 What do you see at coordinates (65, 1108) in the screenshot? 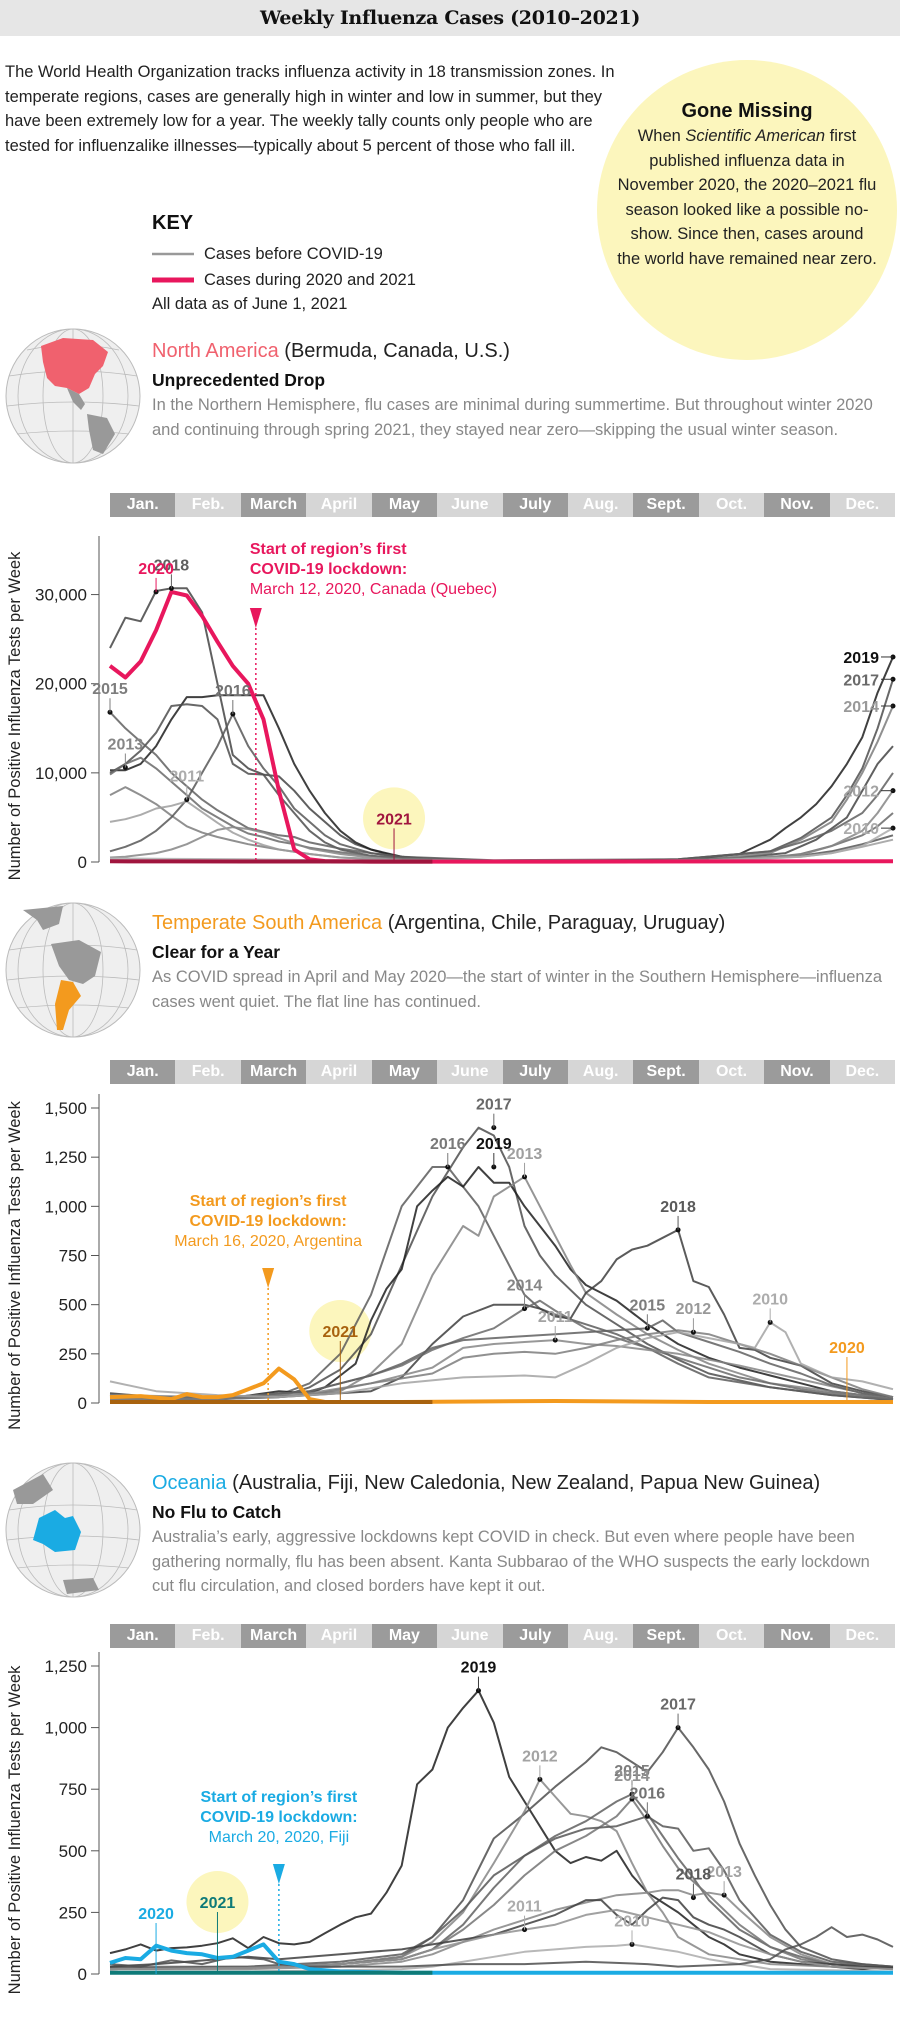
I see `y-tick-label: 1,500` at bounding box center [65, 1108].